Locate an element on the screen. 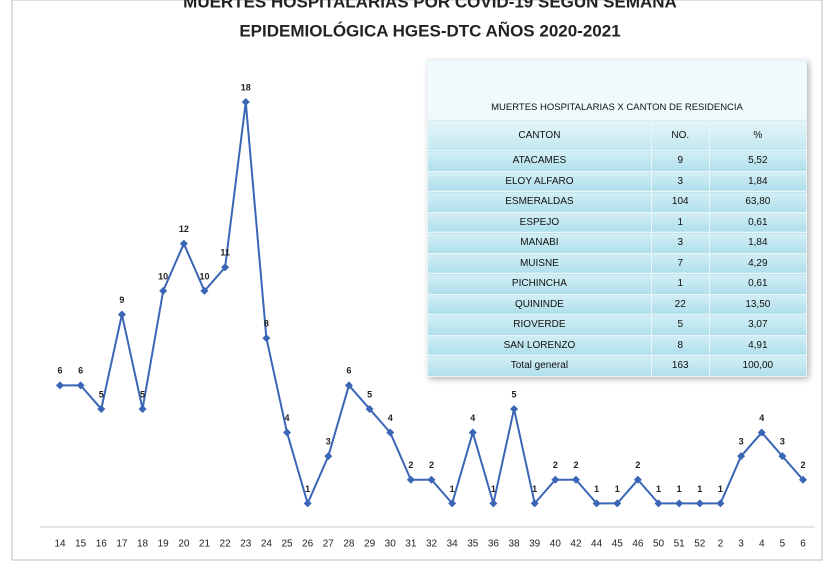 This screenshot has height=569, width=836. data-label: 8 is located at coordinates (266, 323).